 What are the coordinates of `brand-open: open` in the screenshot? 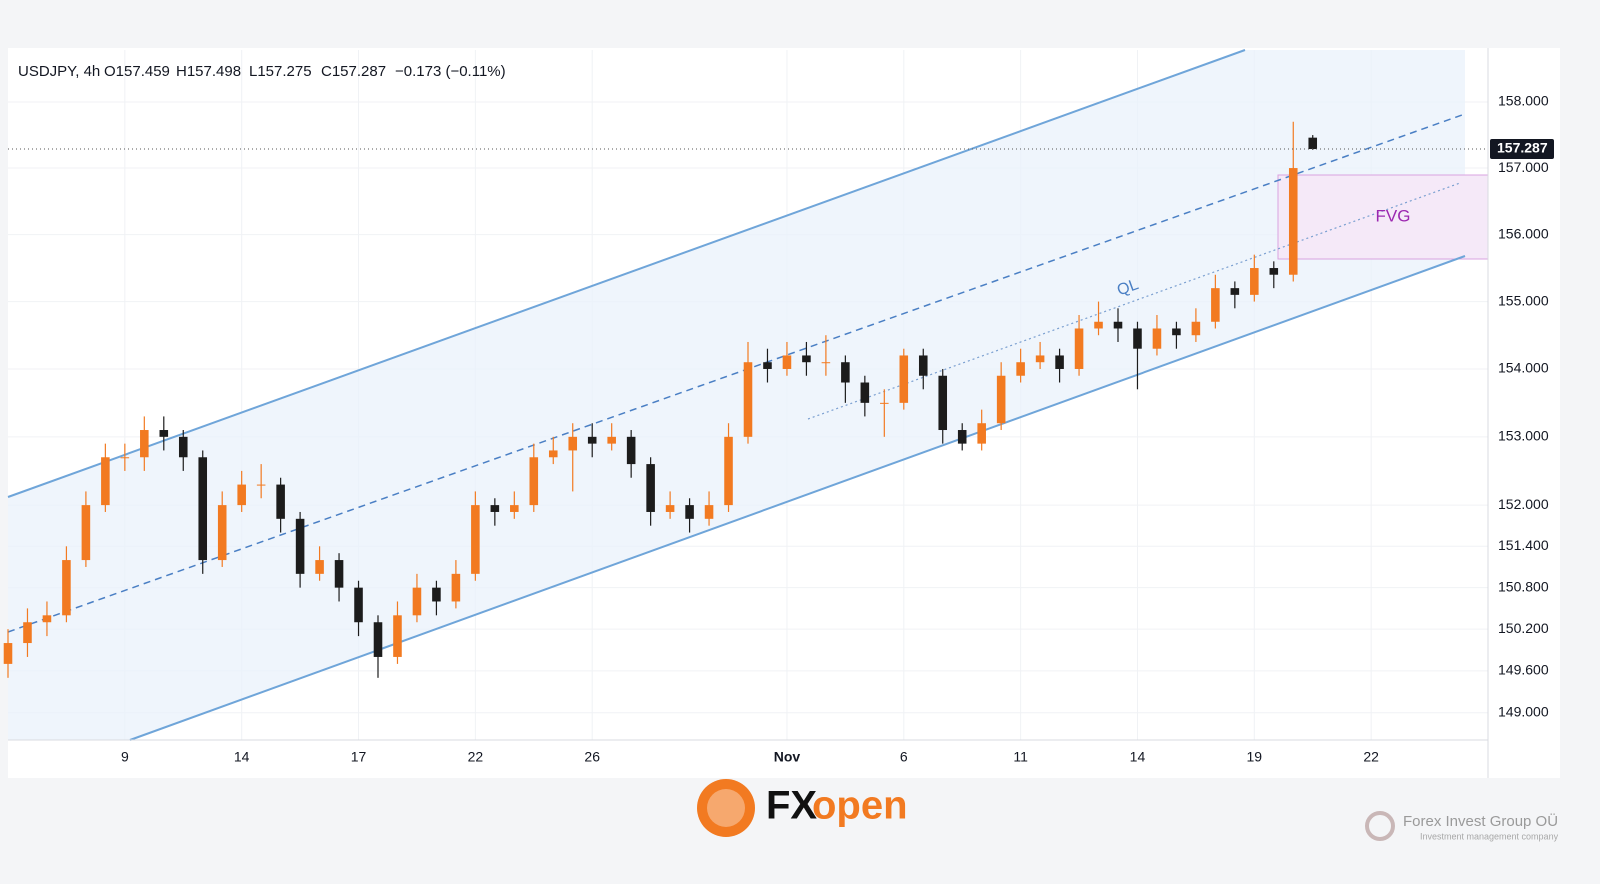 It's located at (860, 806).